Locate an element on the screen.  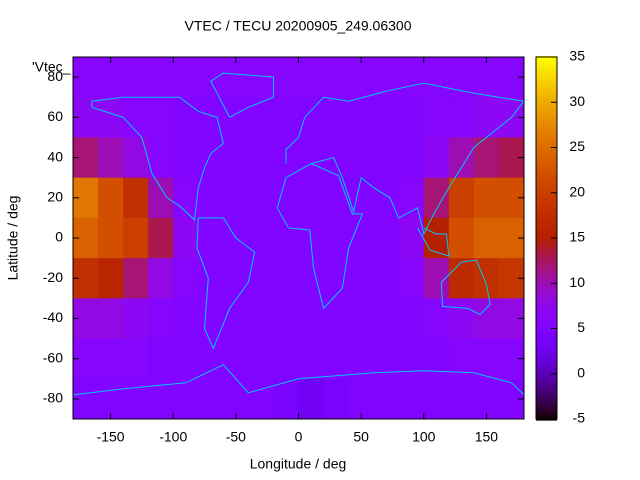
colorbar-tick-label: 25 is located at coordinates (577, 146).